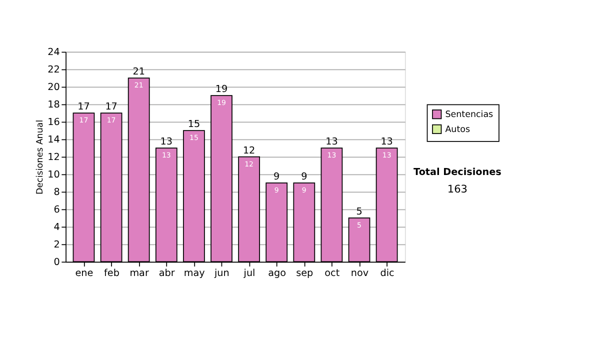 This screenshot has width=600, height=340. What do you see at coordinates (222, 274) in the screenshot?
I see `x-tick-label: jun` at bounding box center [222, 274].